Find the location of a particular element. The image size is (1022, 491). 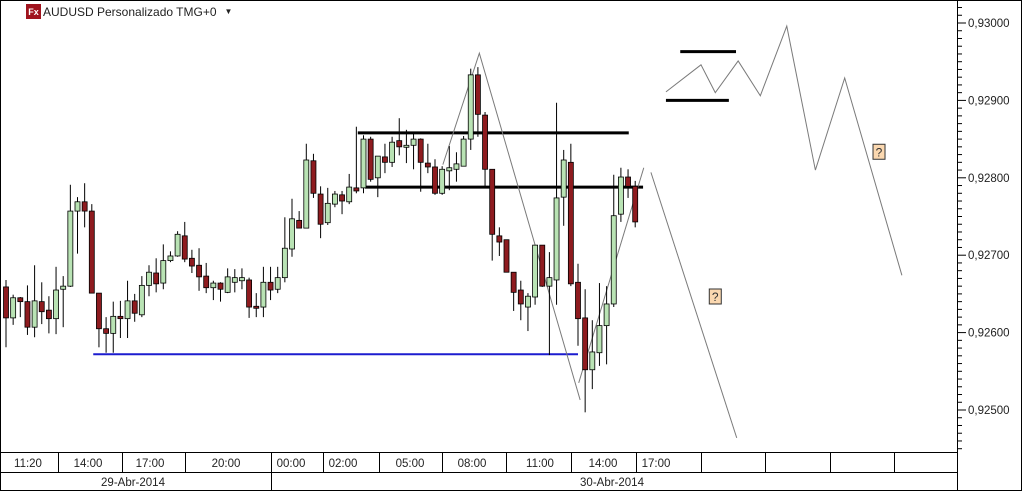

fx-logo-icon: Fx is located at coordinates (33, 11).